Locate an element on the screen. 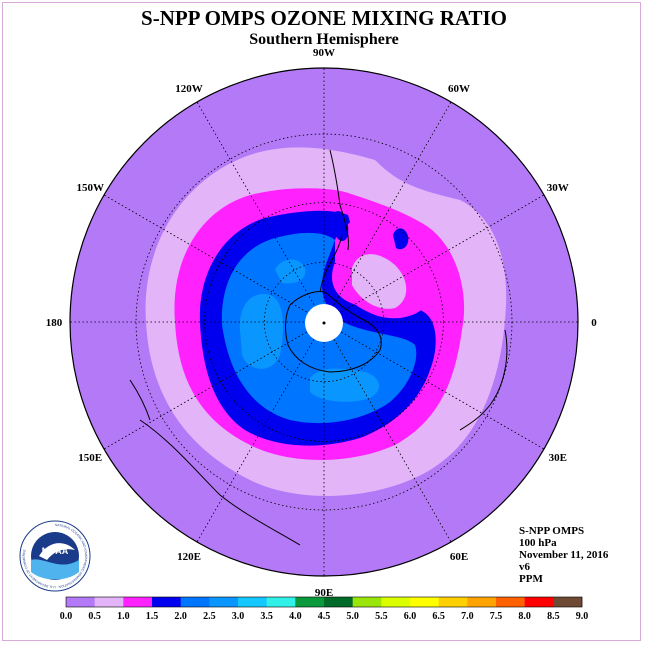  antarctica-coast is located at coordinates (333, 332).